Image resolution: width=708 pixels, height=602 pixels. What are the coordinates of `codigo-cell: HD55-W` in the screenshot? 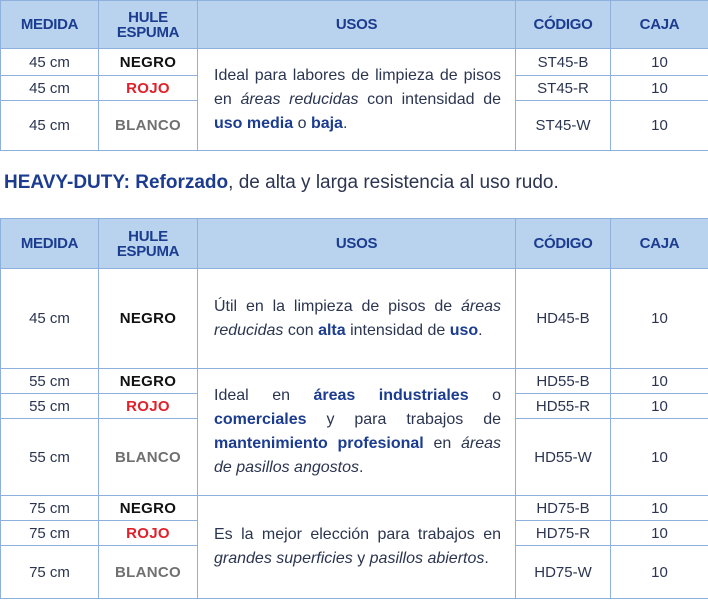 It's located at (563, 457).